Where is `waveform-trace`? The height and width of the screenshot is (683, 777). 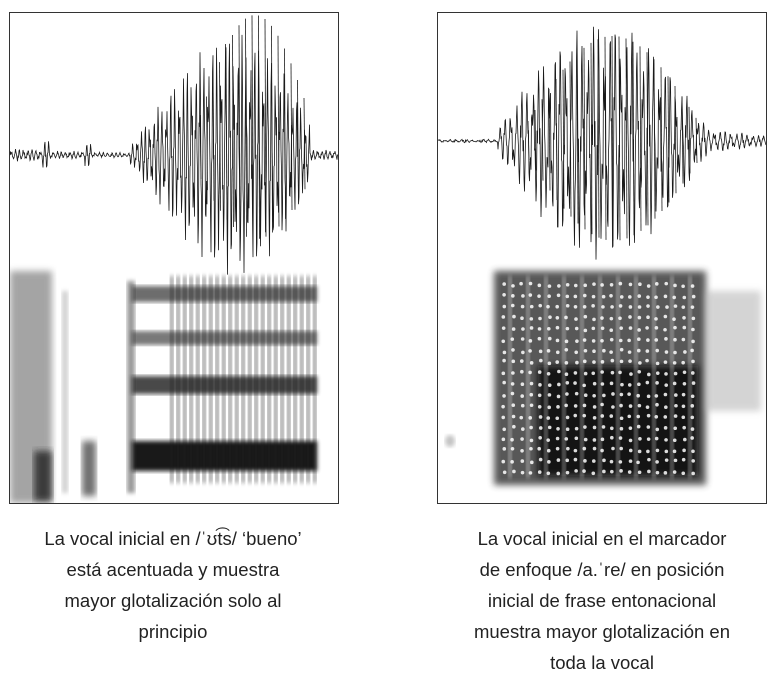
waveform-trace is located at coordinates (602, 143).